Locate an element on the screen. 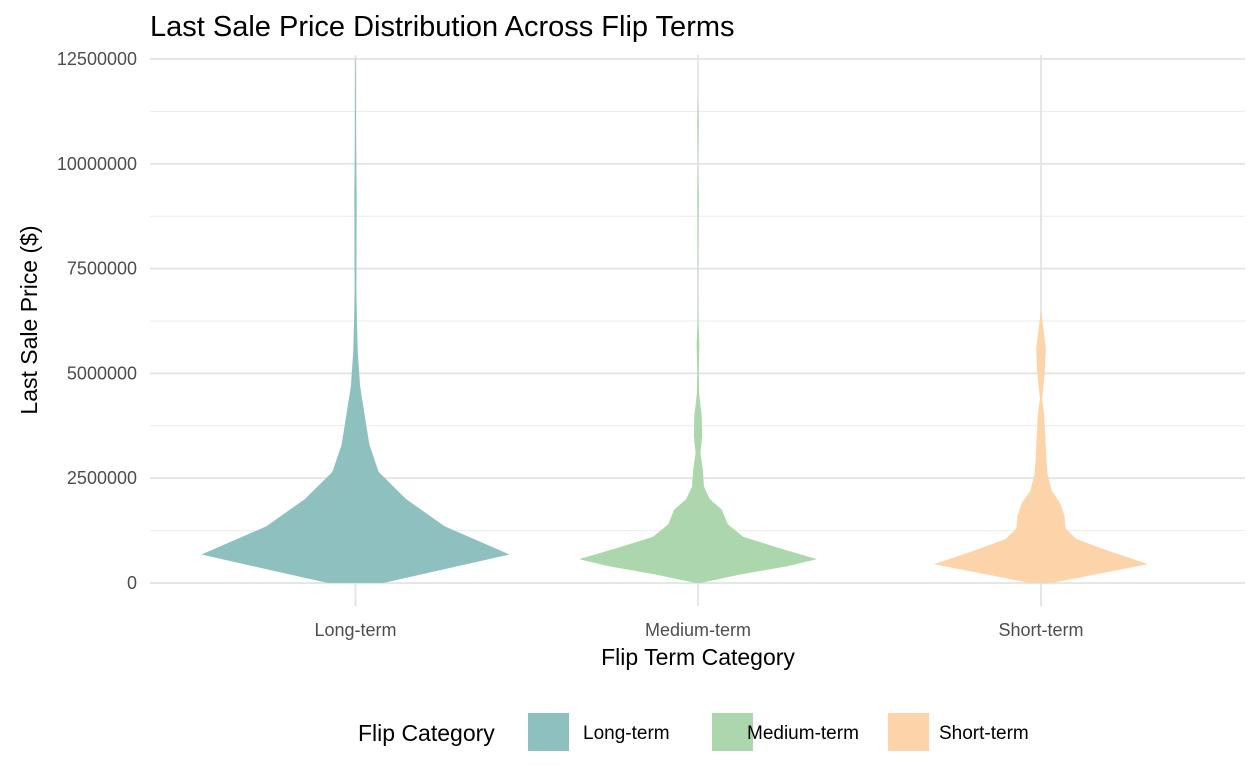 Image resolution: width=1259 pixels, height=778 pixels. legend-key-short-term is located at coordinates (908, 732).